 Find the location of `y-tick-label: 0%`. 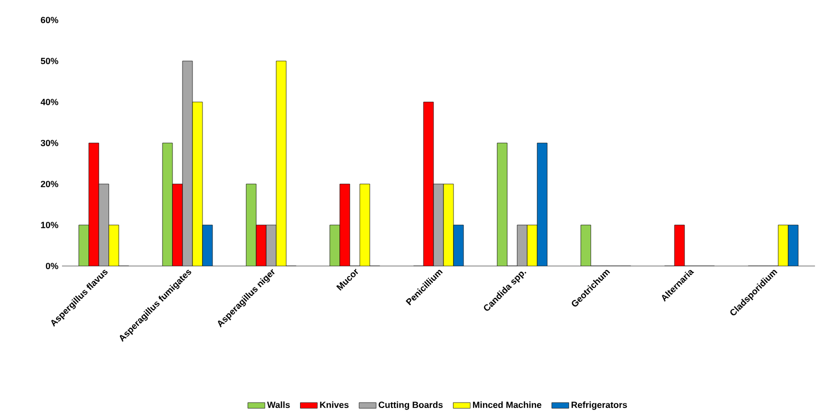

y-tick-label: 0% is located at coordinates (52, 266).